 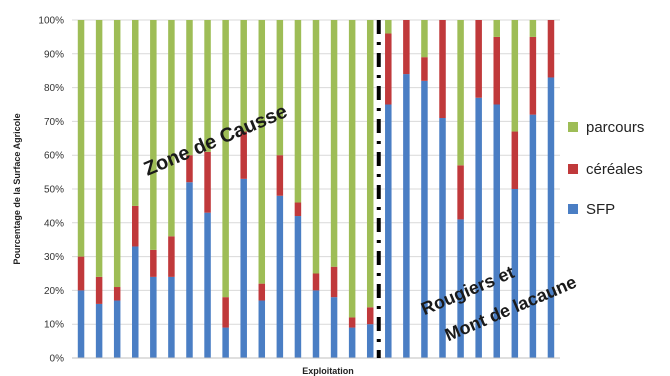 I want to click on y-tick-label: 10%, so click(x=54, y=325).